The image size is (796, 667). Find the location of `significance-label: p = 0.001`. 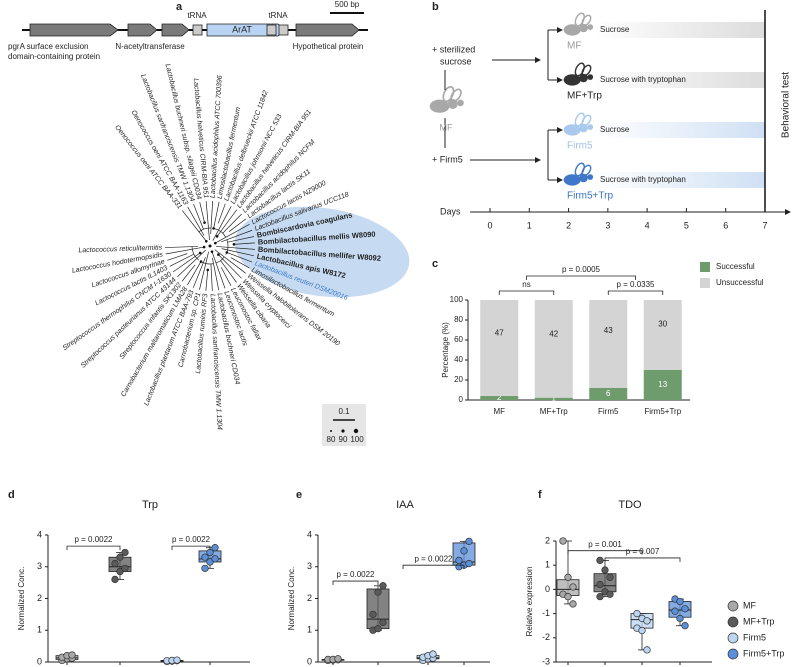

significance-label: p = 0.001 is located at coordinates (605, 544).